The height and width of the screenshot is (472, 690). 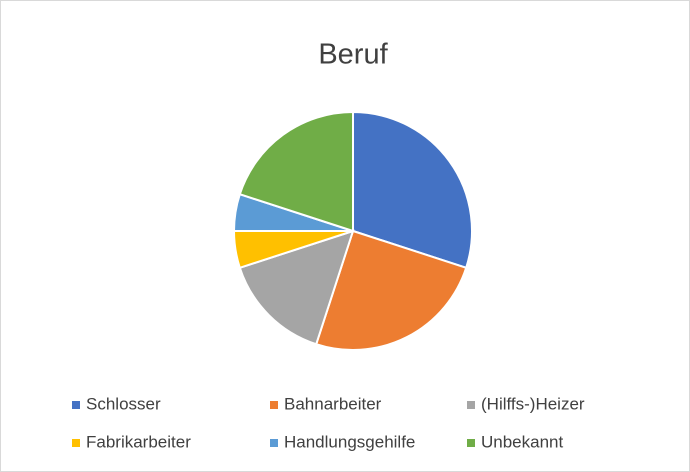 What do you see at coordinates (353, 55) in the screenshot?
I see `chart-title: Beruf` at bounding box center [353, 55].